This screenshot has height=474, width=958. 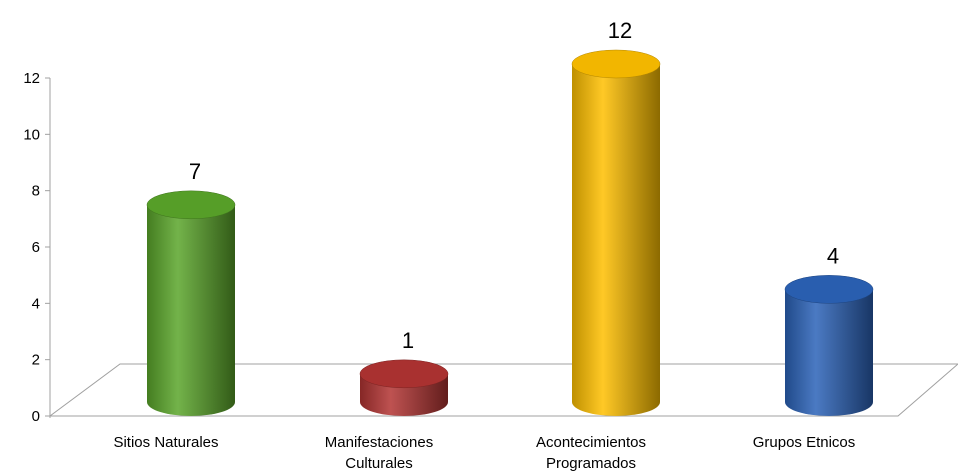 I want to click on category-label: Manifestaciones, so click(x=379, y=442).